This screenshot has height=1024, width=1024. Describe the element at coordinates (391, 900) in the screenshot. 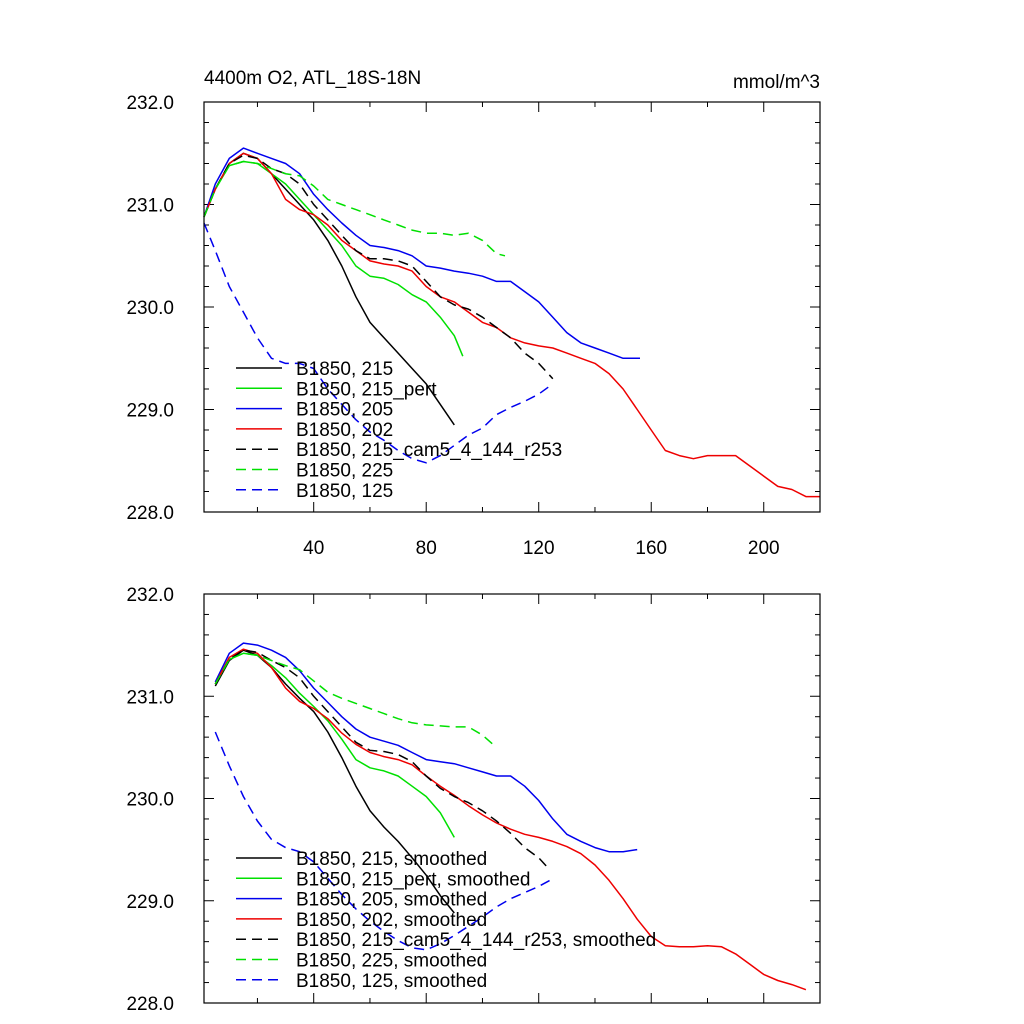

I see `legend-label: B1850, 205, smoothed` at that location.